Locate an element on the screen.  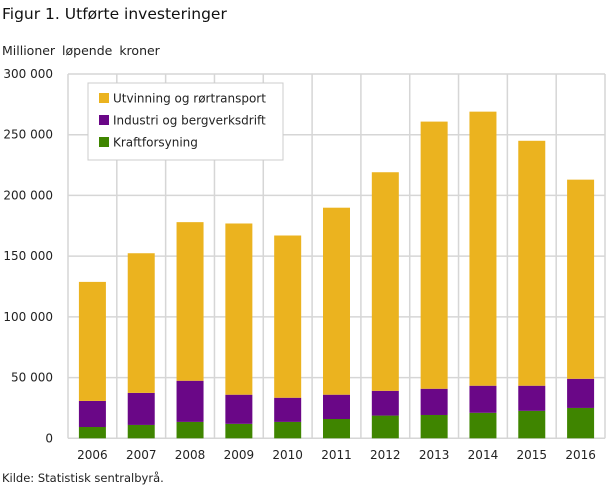
legend-label: Kraftforsyning is located at coordinates (155, 143).